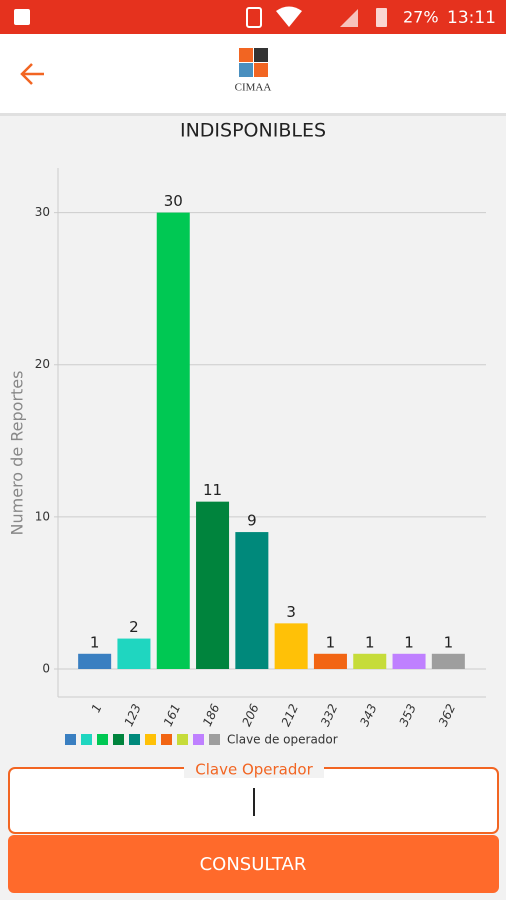  Describe the element at coordinates (282, 740) in the screenshot. I see `legend-label: Clave de operador` at that location.